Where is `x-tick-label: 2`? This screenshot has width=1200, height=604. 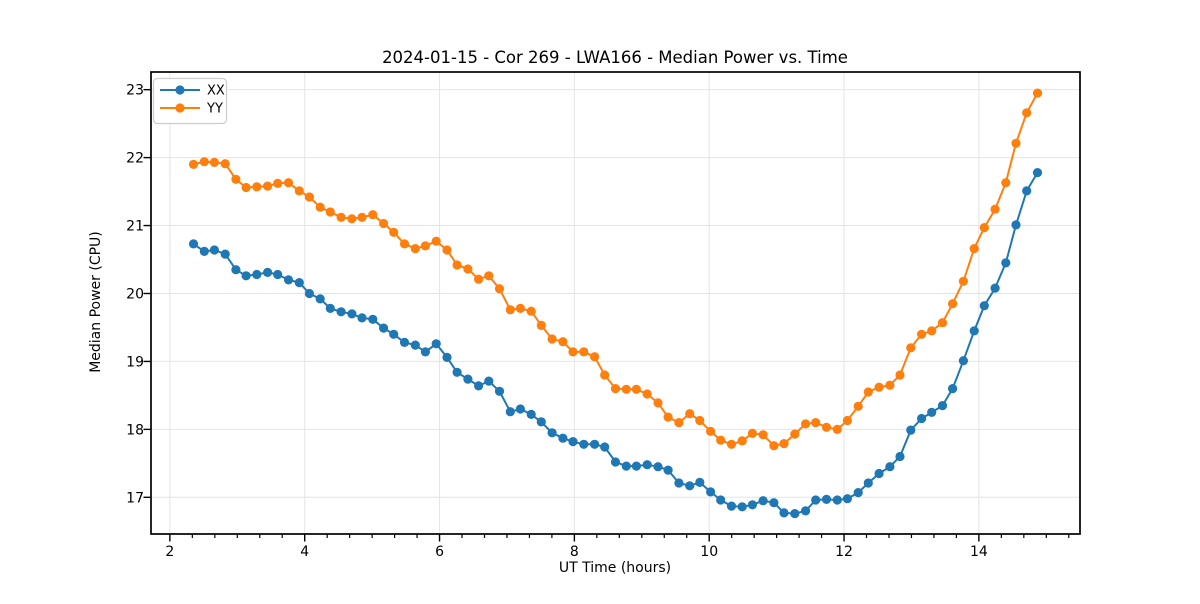
x-tick-label: 2 is located at coordinates (169, 552).